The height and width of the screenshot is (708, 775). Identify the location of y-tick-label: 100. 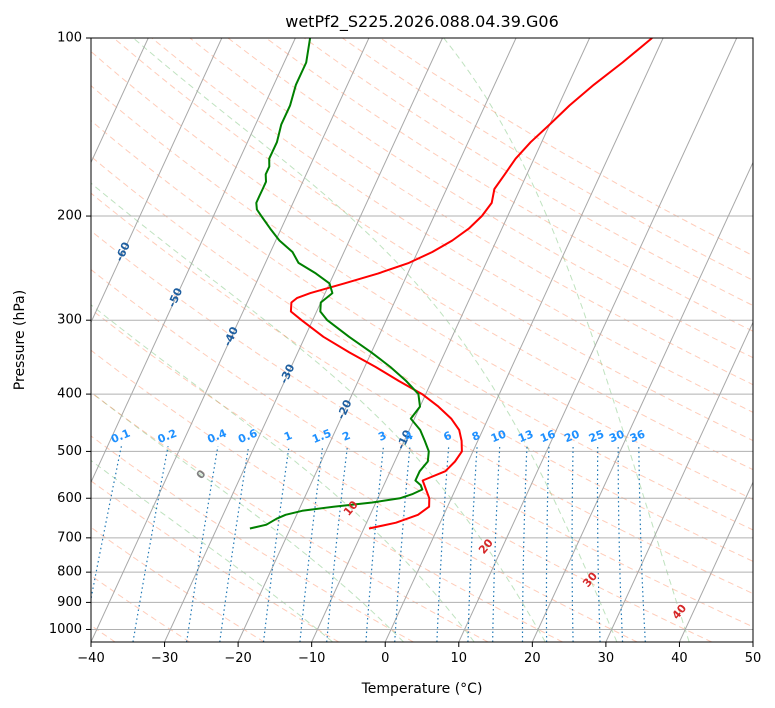
(69, 38).